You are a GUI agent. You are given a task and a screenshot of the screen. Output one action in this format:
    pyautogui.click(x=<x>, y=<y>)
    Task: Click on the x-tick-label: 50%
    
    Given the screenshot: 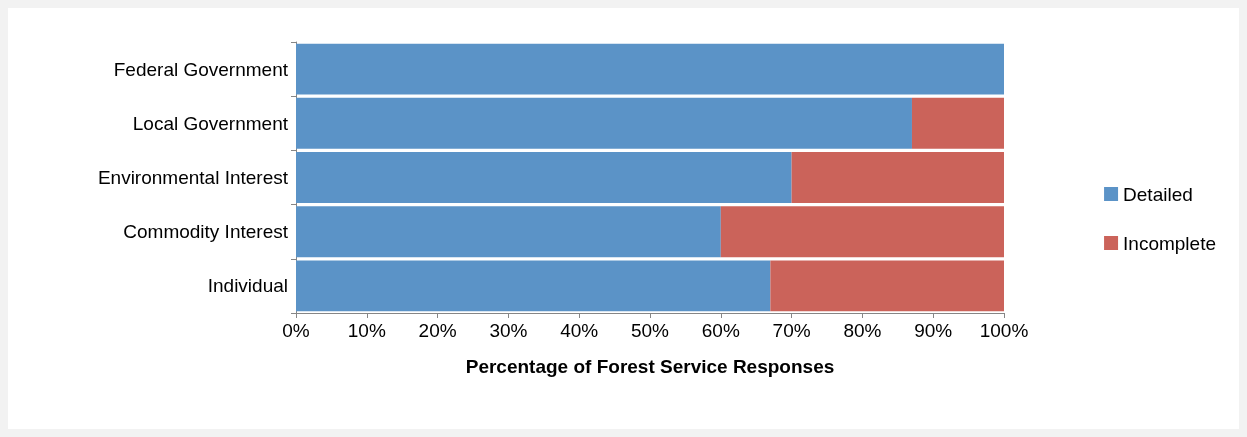 What is the action you would take?
    pyautogui.click(x=650, y=330)
    